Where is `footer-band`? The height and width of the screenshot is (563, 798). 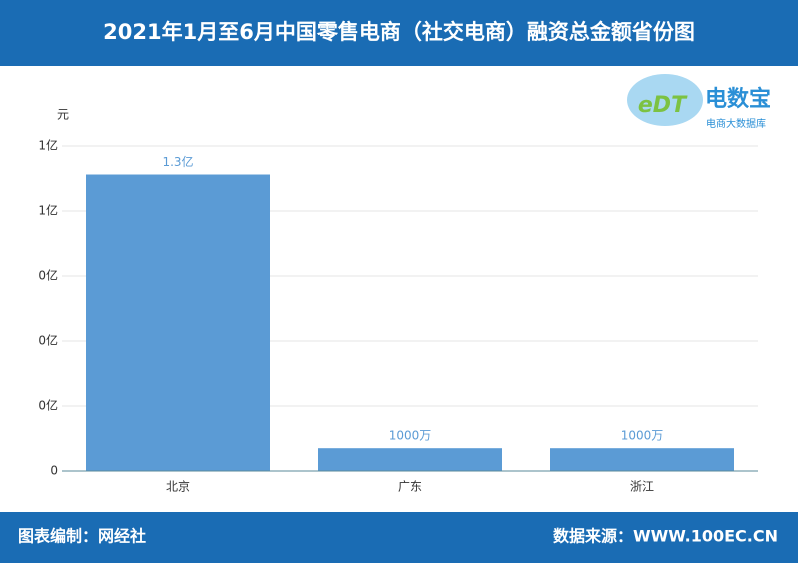 footer-band is located at coordinates (399, 537).